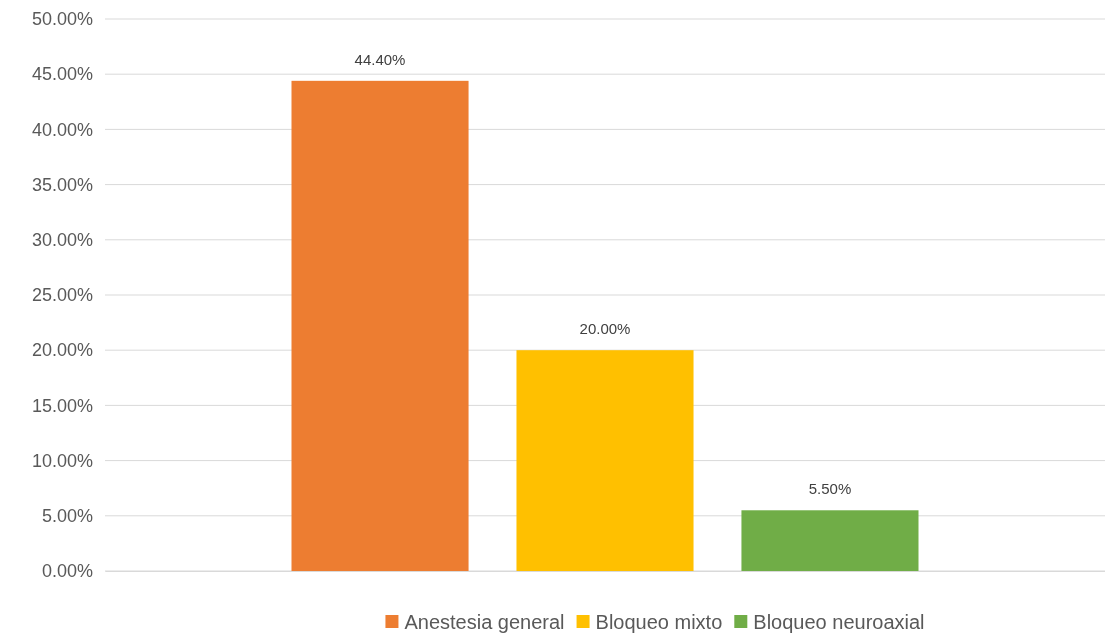 Image resolution: width=1105 pixels, height=635 pixels. What do you see at coordinates (659, 622) in the screenshot?
I see `legend-label: Bloqueo mixto` at bounding box center [659, 622].